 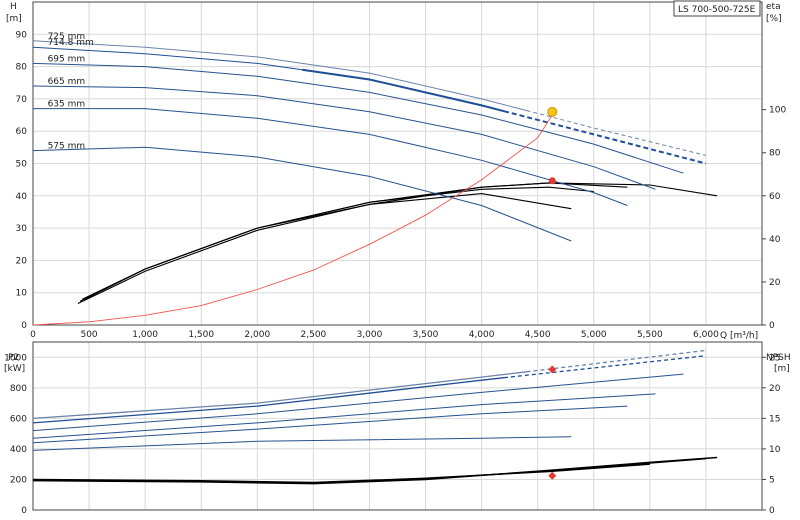 I want to click on impeller-diameter-label: 575 mm, so click(x=67, y=147).